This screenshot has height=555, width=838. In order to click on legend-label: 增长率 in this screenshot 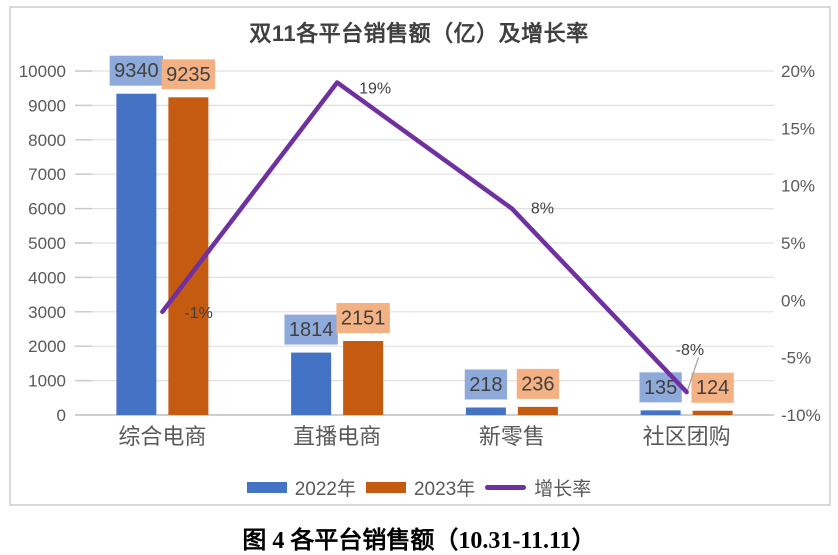, I will do `click(563, 489)`.